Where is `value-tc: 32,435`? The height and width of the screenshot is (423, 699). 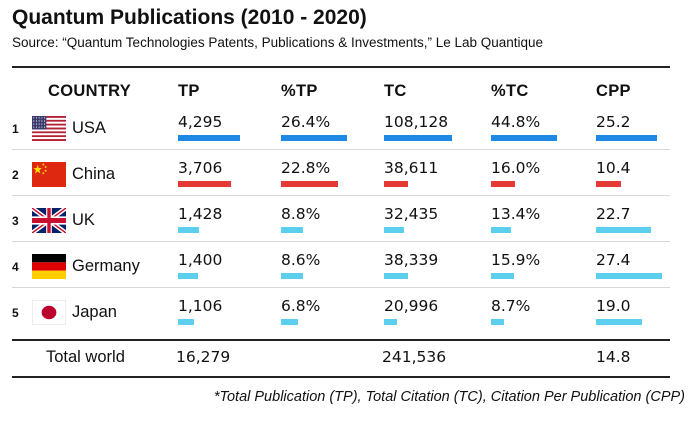 value-tc: 32,435 is located at coordinates (411, 214).